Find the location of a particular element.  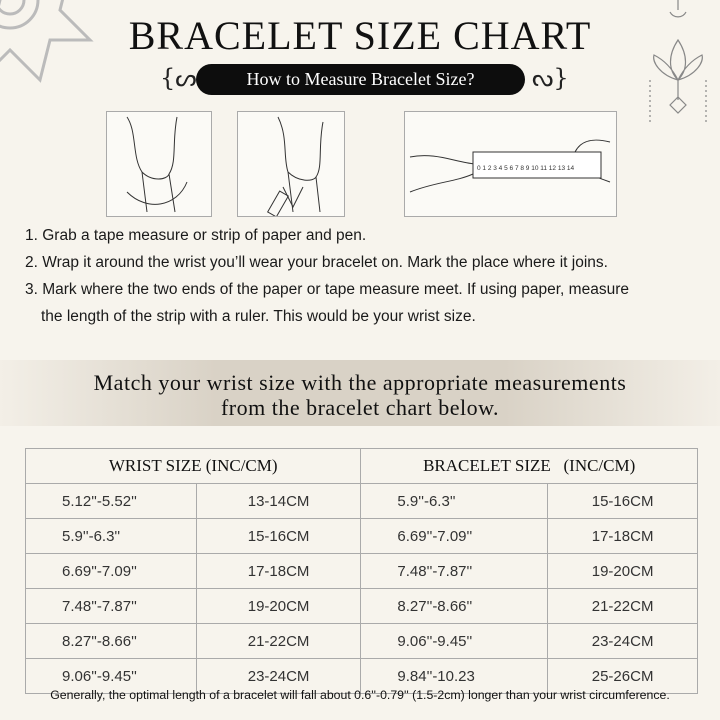

table-row: 8.27''-8.66'' 21-22CM 9.06''-9.45'' 23-24CM is located at coordinates (361, 641).